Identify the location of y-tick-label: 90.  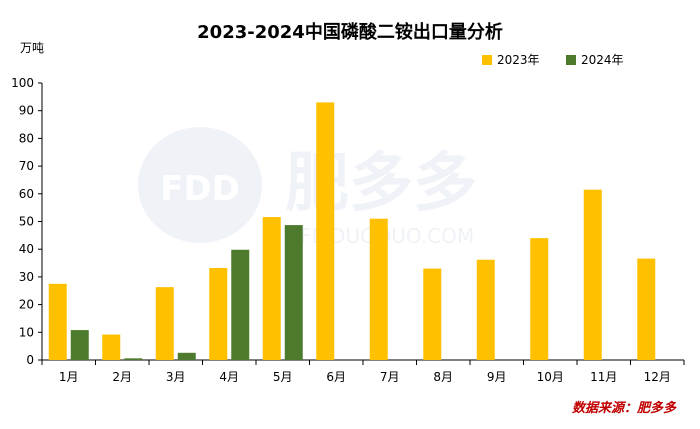
(26, 111).